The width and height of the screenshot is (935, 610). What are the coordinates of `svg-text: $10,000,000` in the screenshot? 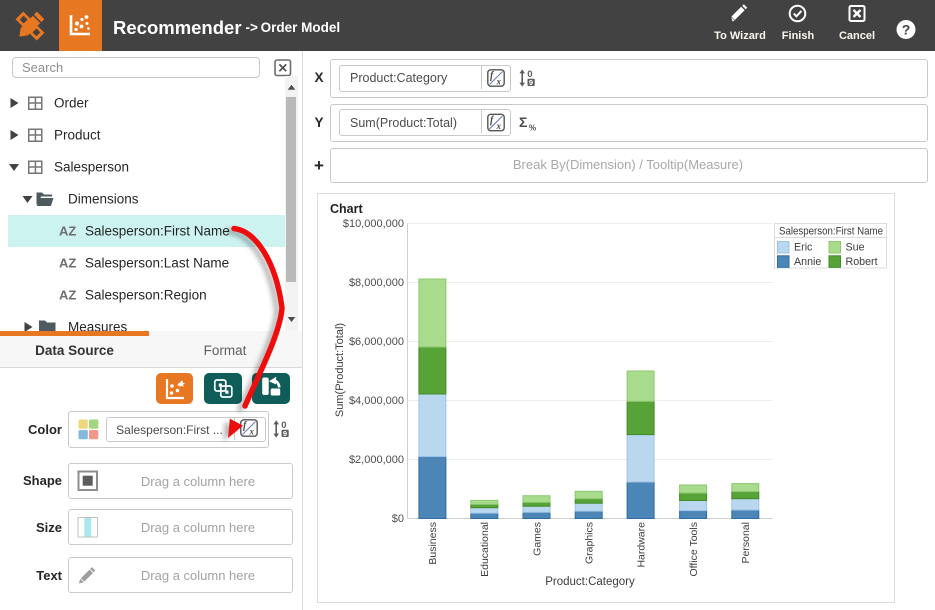 It's located at (373, 224).